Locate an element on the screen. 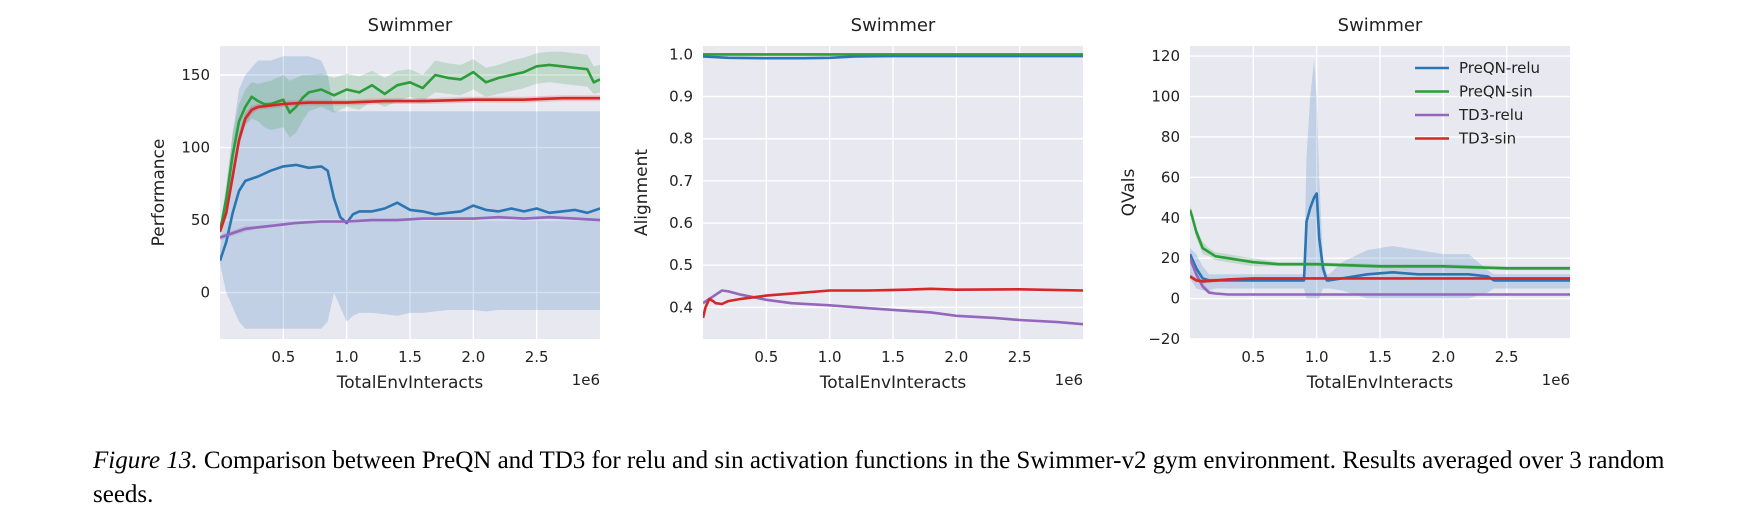  legend-label-preqn-relu: PreQN-relu is located at coordinates (1499, 68).